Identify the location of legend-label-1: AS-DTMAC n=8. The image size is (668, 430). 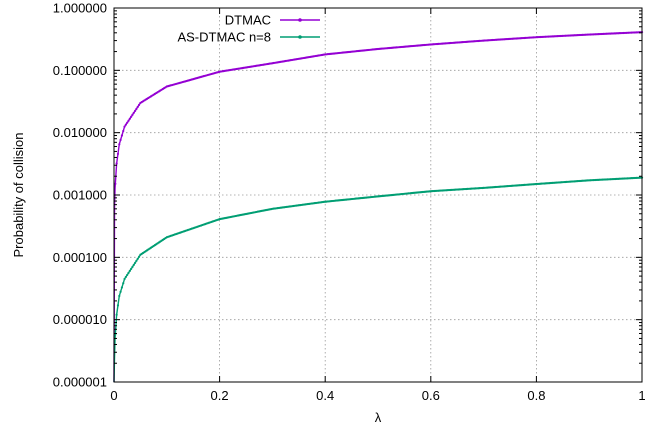
(224, 37).